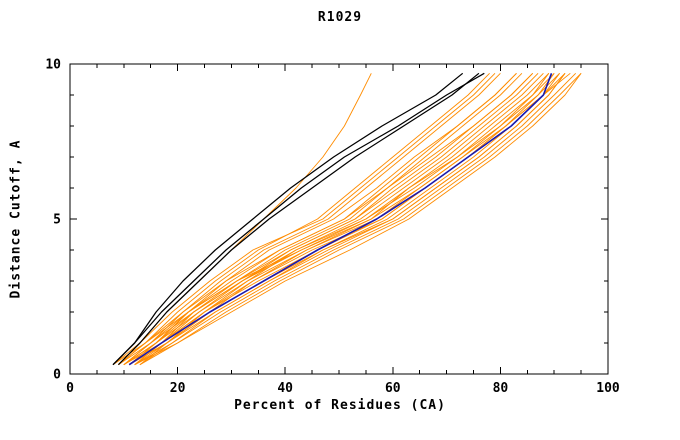  I want to click on x-axis-label: Percent of Residues (CA), so click(340, 405).